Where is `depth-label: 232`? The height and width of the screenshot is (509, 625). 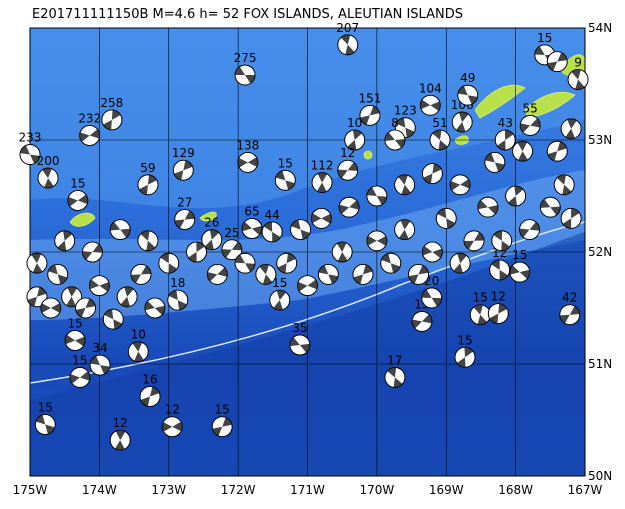
depth-label: 232 is located at coordinates (89, 119).